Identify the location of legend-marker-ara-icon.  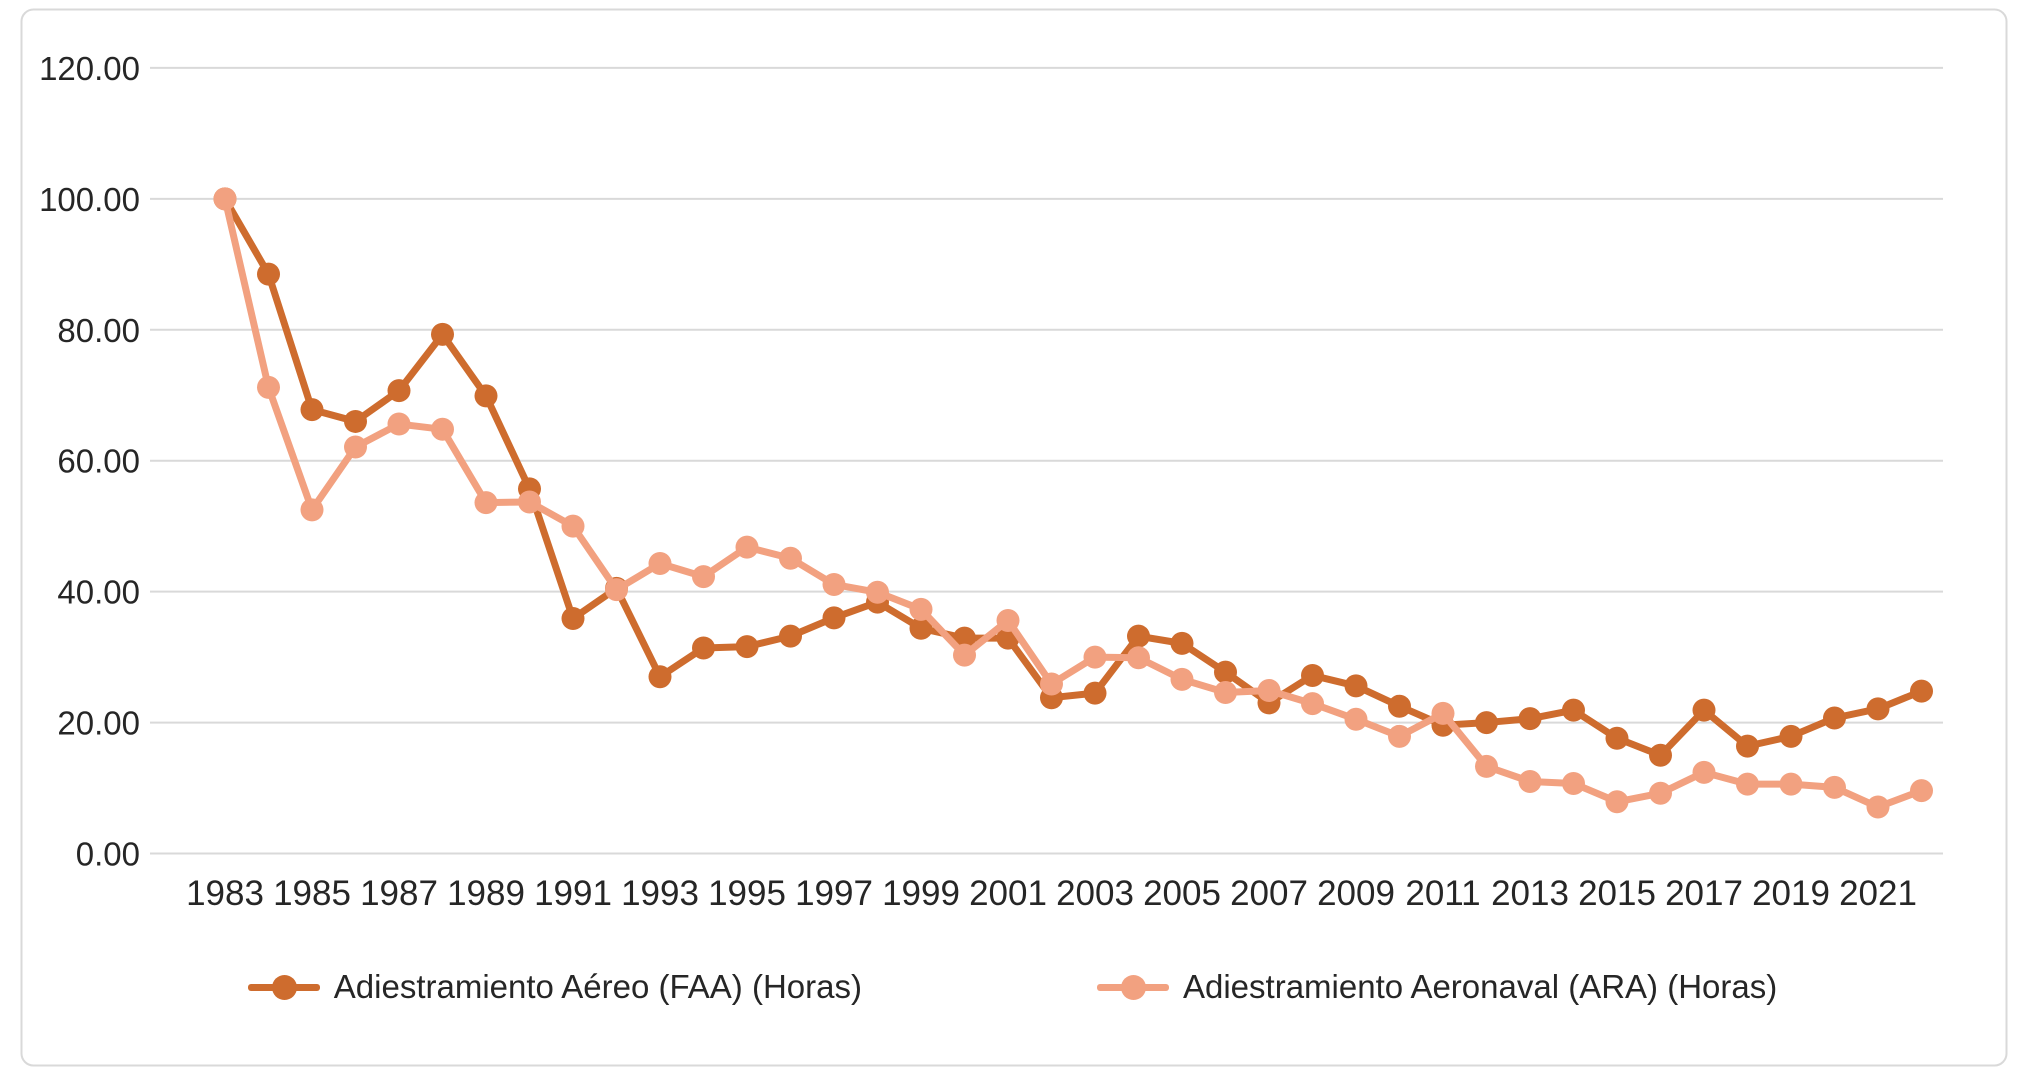
(1132, 987).